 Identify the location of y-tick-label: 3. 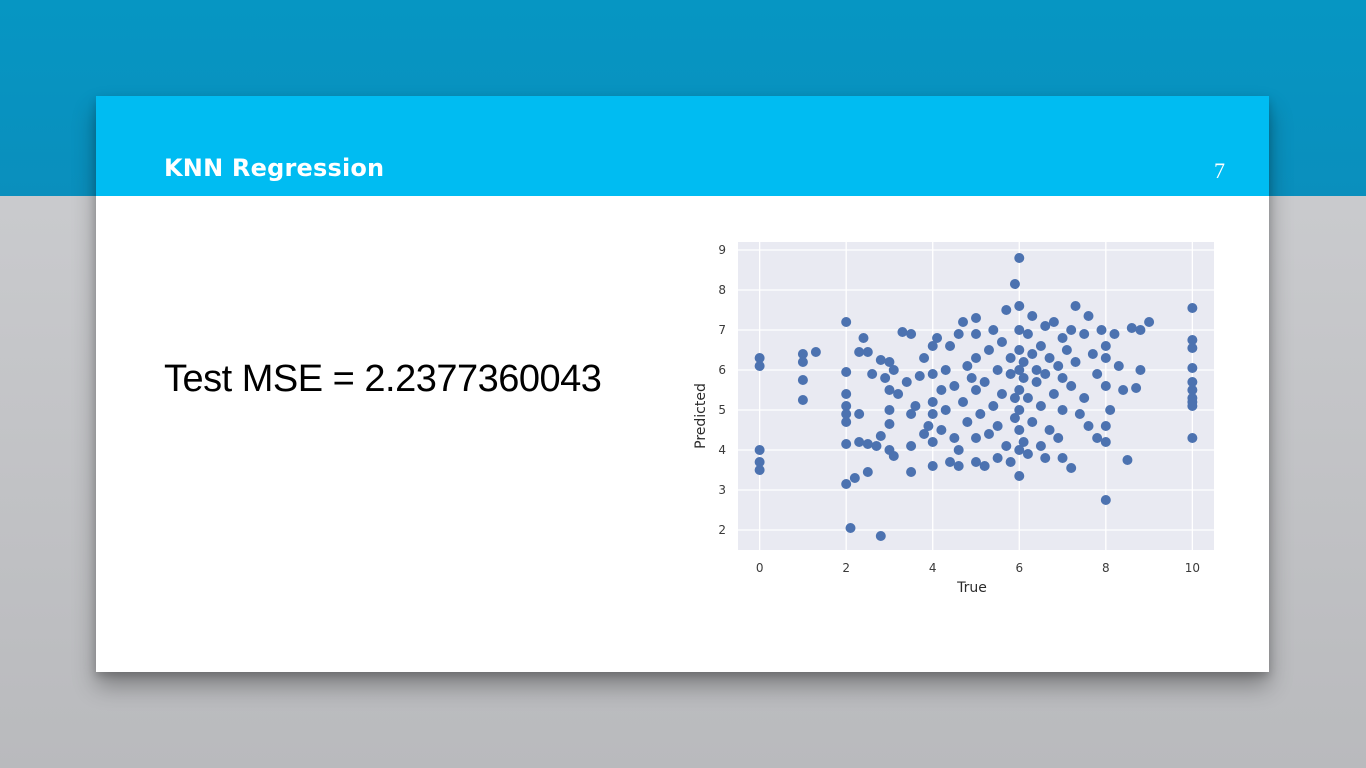
(722, 490).